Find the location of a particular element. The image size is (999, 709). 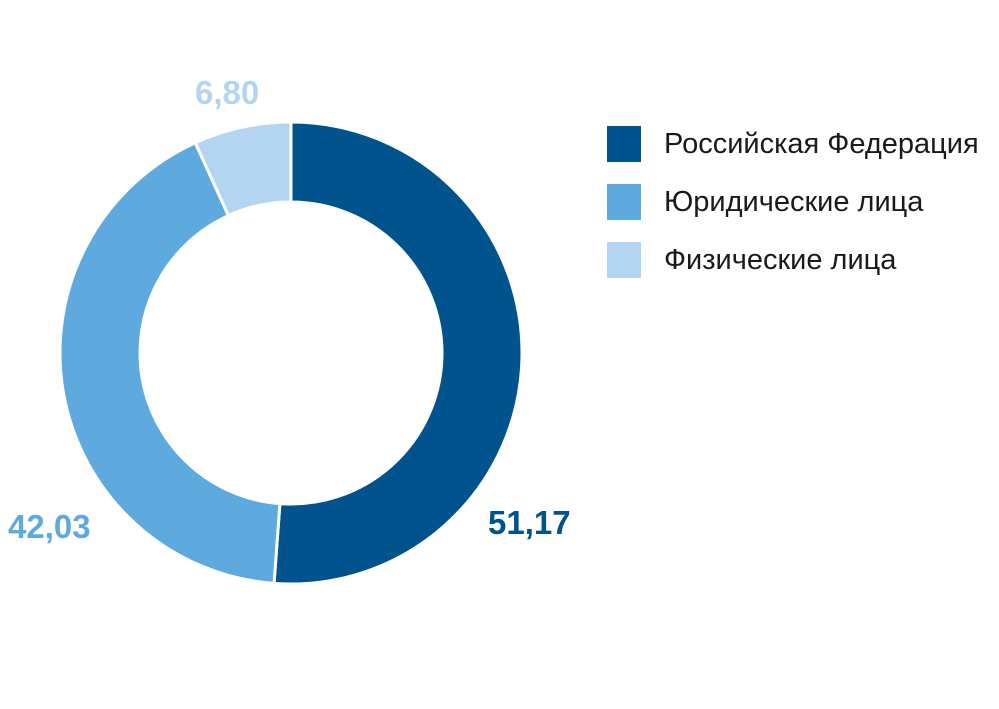

legend-swatch-rf is located at coordinates (624, 144).